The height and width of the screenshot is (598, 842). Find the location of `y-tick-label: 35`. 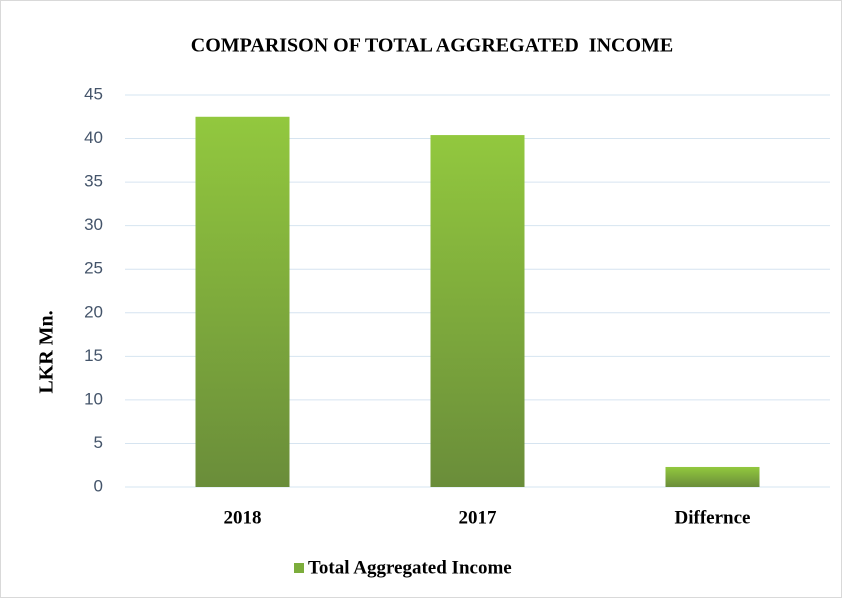

y-tick-label: 35 is located at coordinates (93, 181).